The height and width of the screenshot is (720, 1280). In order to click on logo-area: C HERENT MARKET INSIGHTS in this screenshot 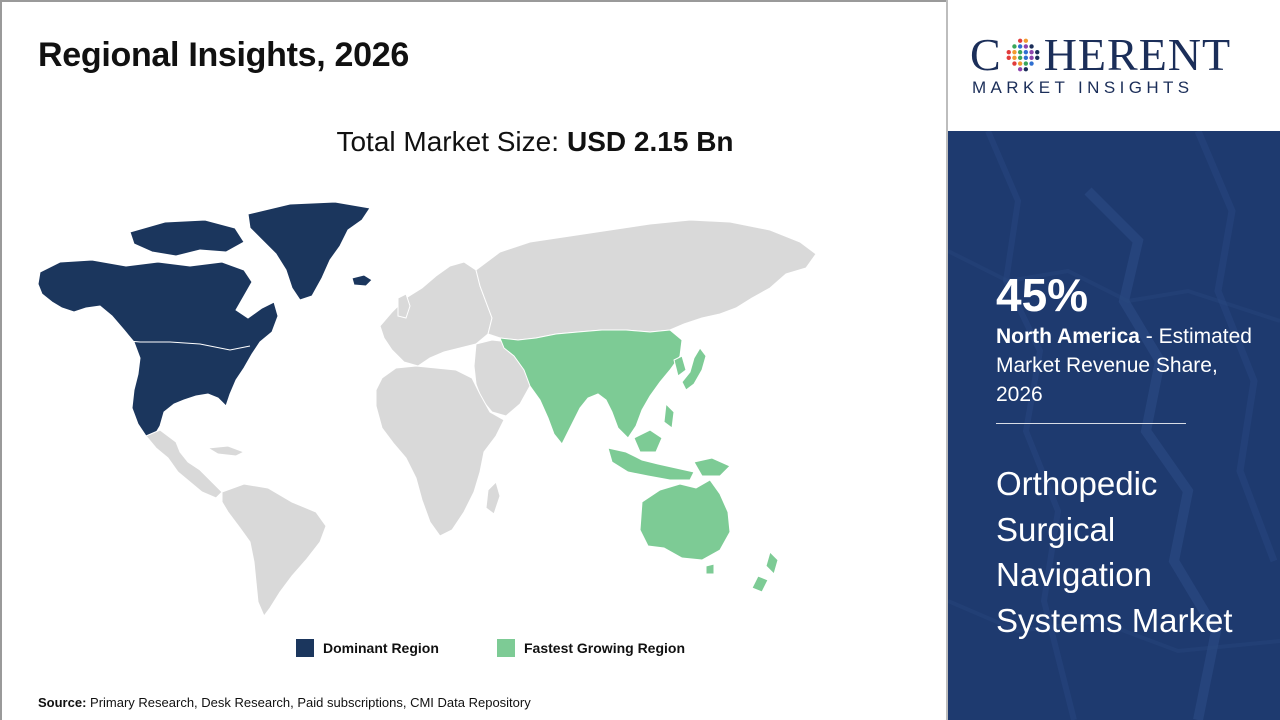, I will do `click(1114, 65)`.